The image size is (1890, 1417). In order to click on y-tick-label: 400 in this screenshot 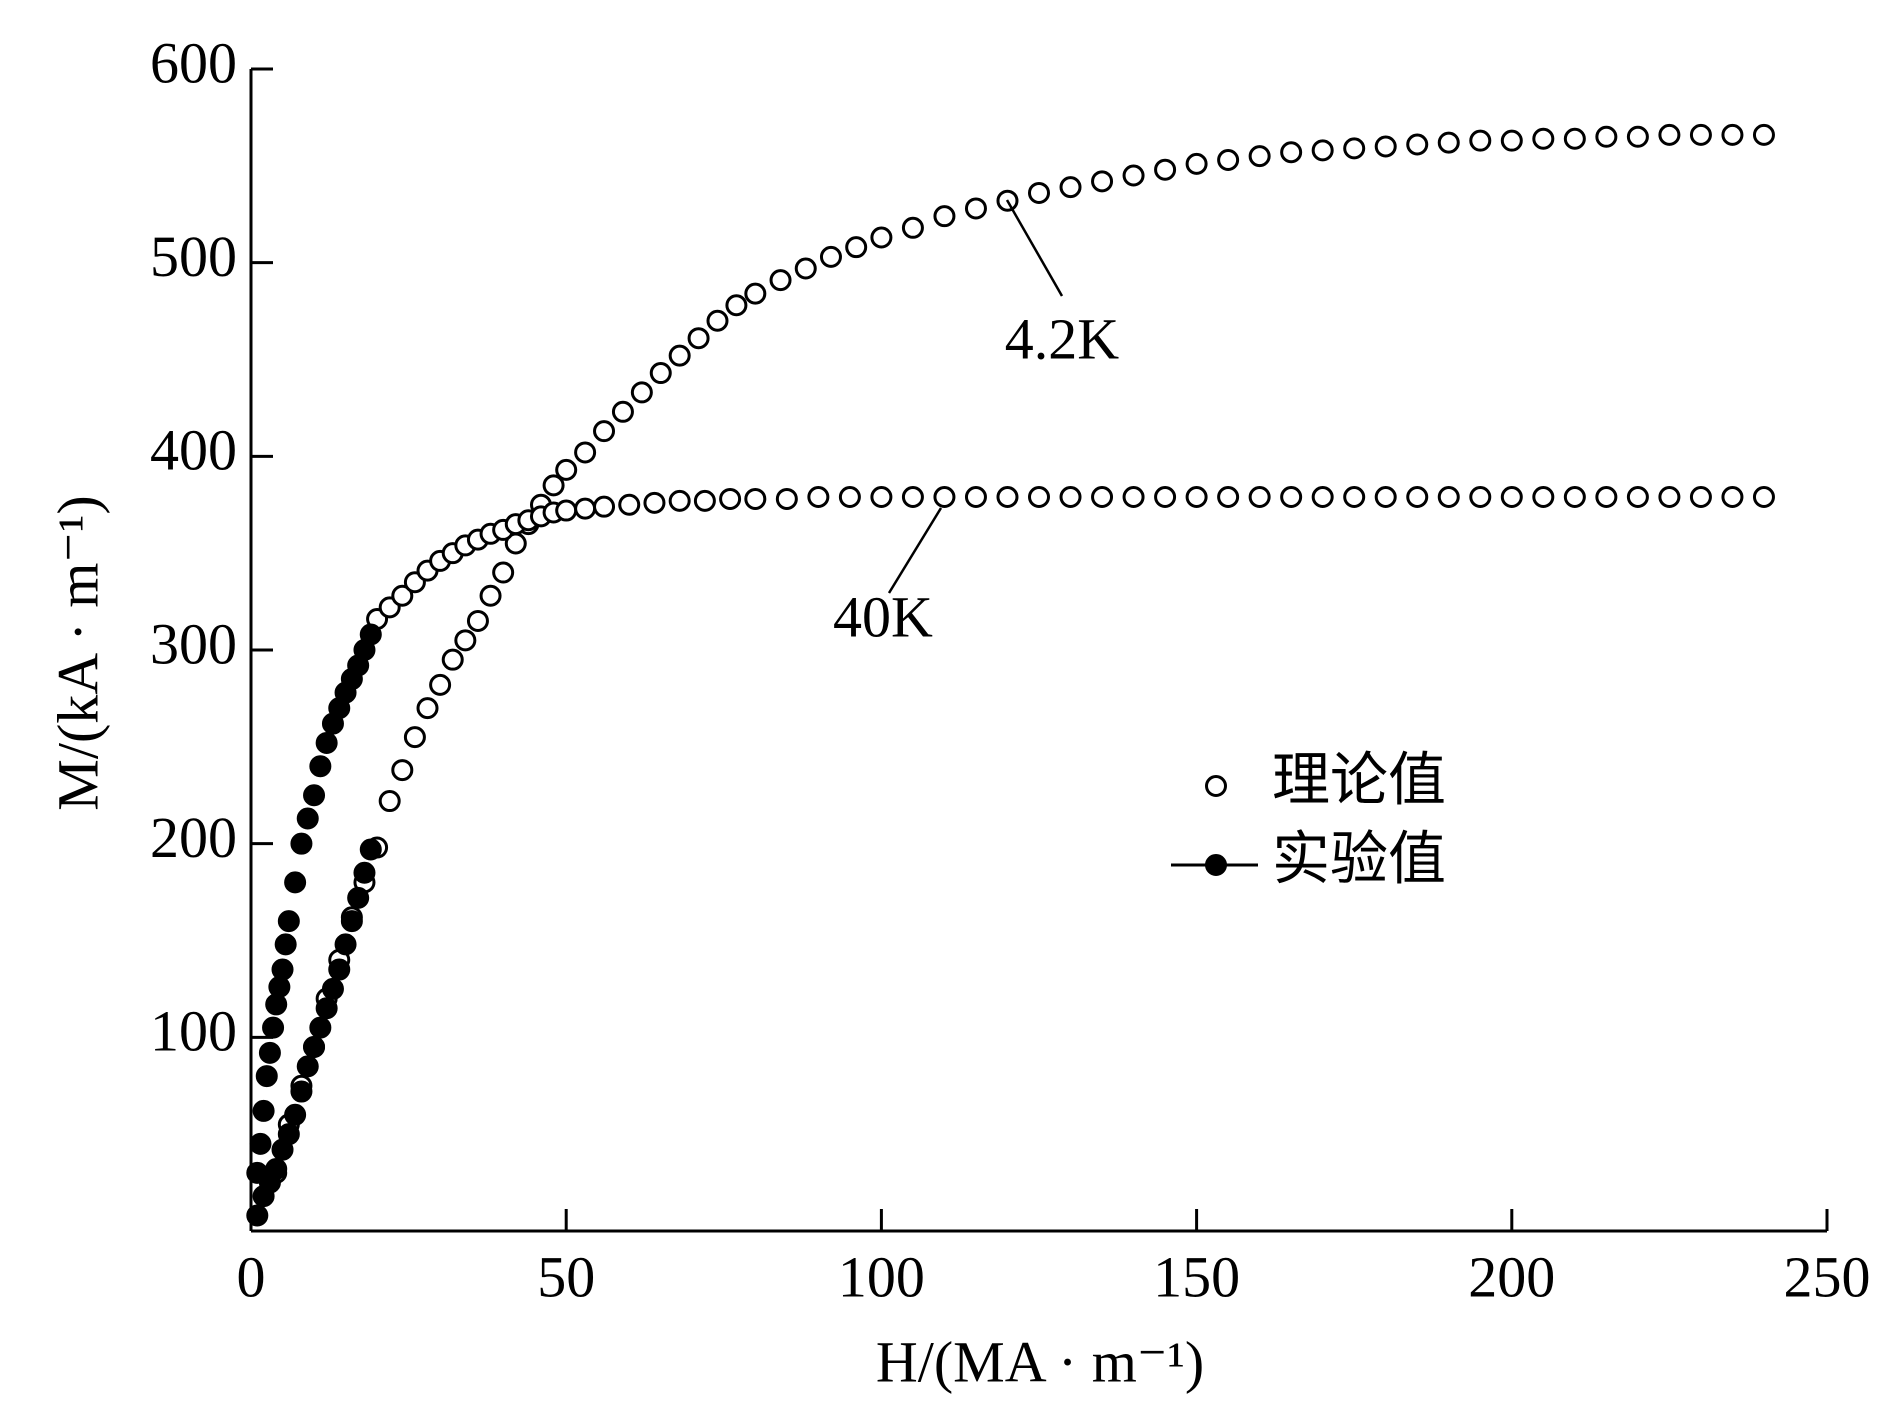, I will do `click(193, 450)`.